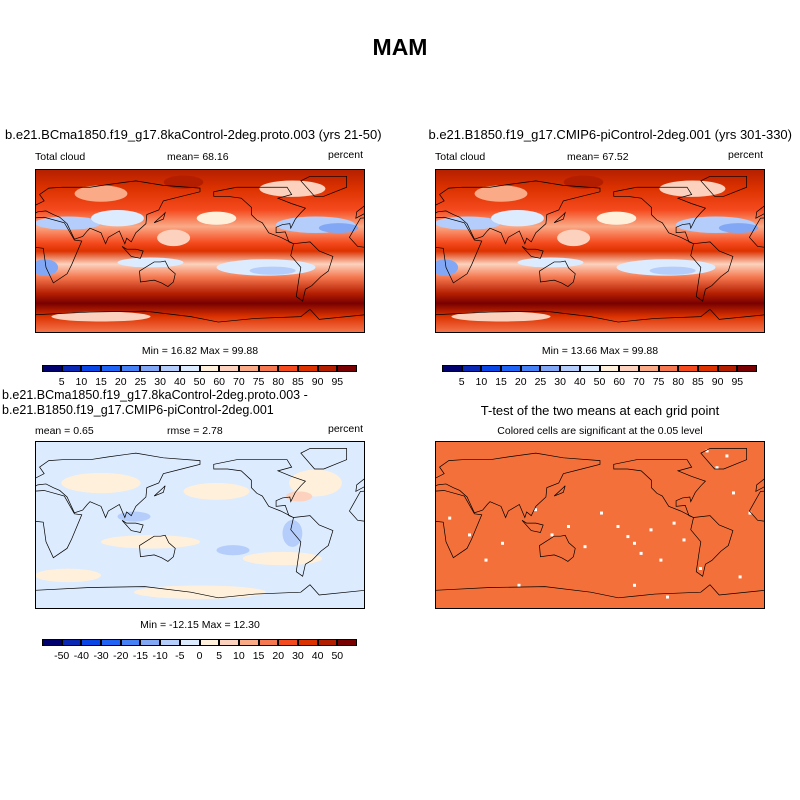 This screenshot has width=800, height=800. What do you see at coordinates (219, 382) in the screenshot?
I see `colorbar-tick-label: 60` at bounding box center [219, 382].